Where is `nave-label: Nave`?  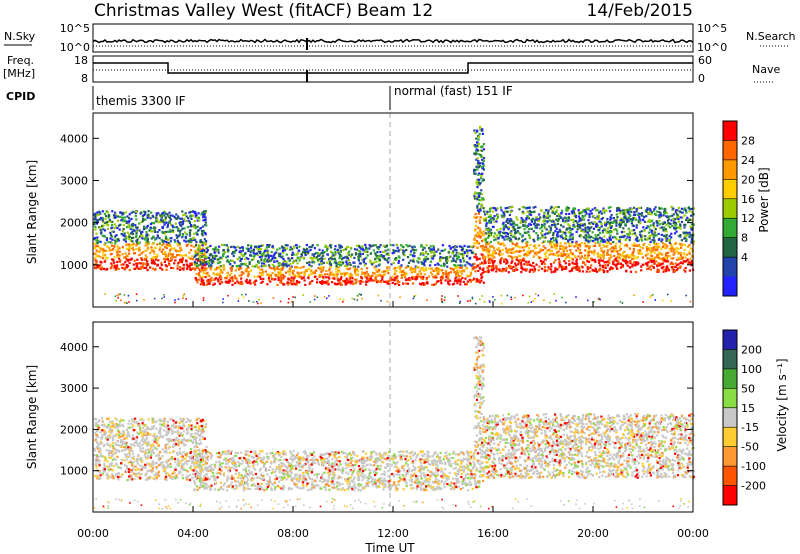
nave-label: Nave is located at coordinates (766, 69).